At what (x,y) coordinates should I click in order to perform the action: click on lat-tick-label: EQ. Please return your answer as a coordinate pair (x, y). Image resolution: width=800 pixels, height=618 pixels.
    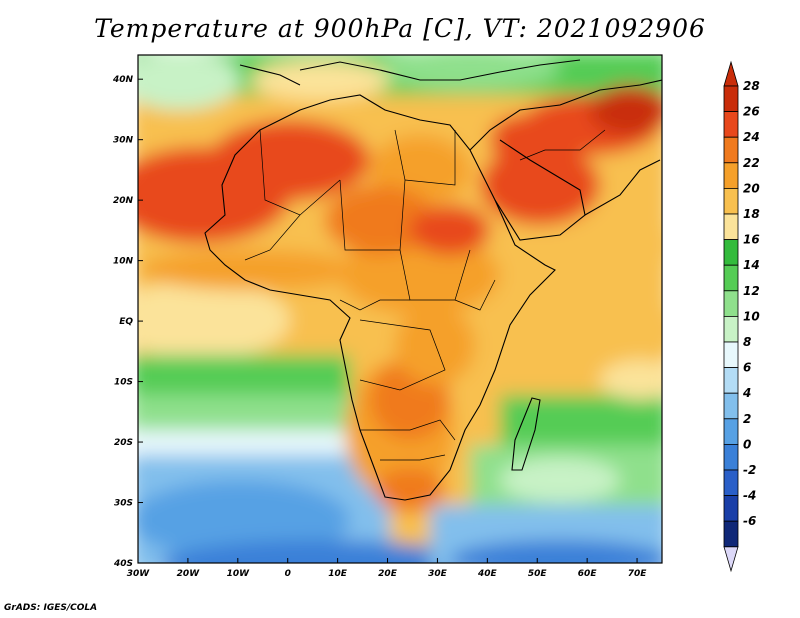
    Looking at the image, I should click on (126, 322).